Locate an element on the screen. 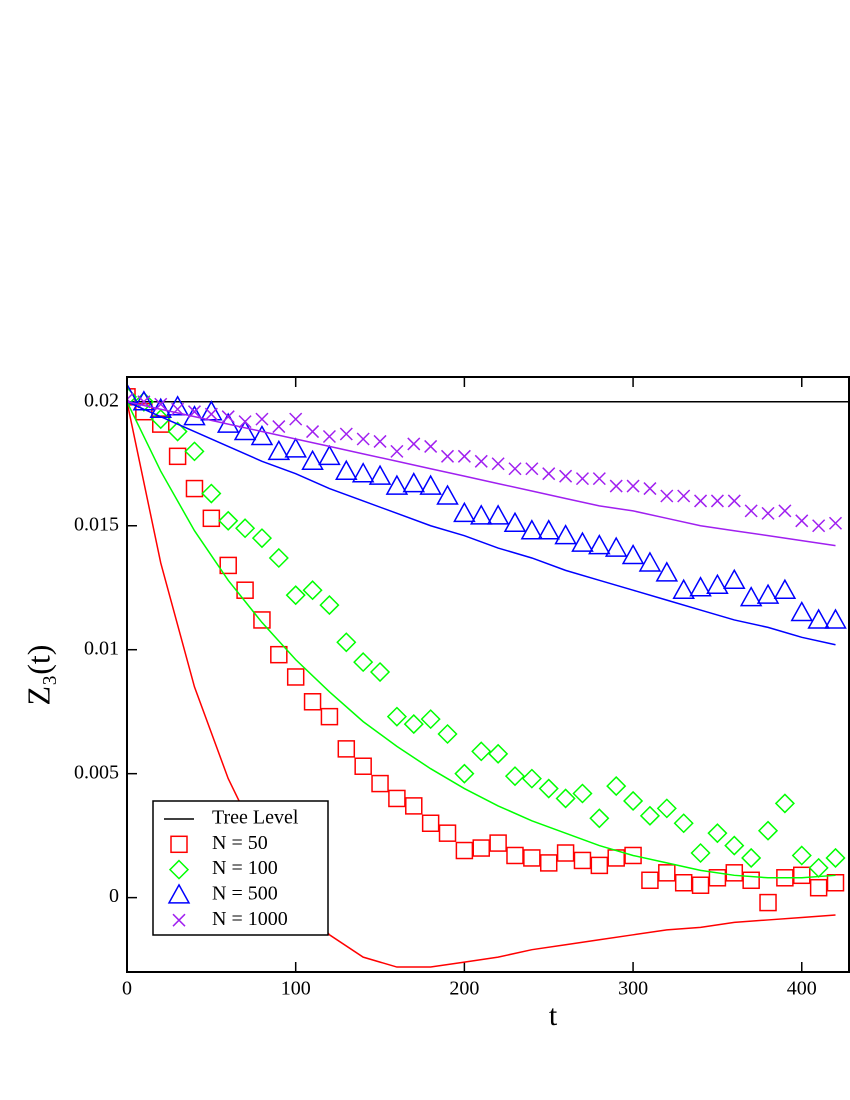  x-tick-label: 100 is located at coordinates (296, 989).